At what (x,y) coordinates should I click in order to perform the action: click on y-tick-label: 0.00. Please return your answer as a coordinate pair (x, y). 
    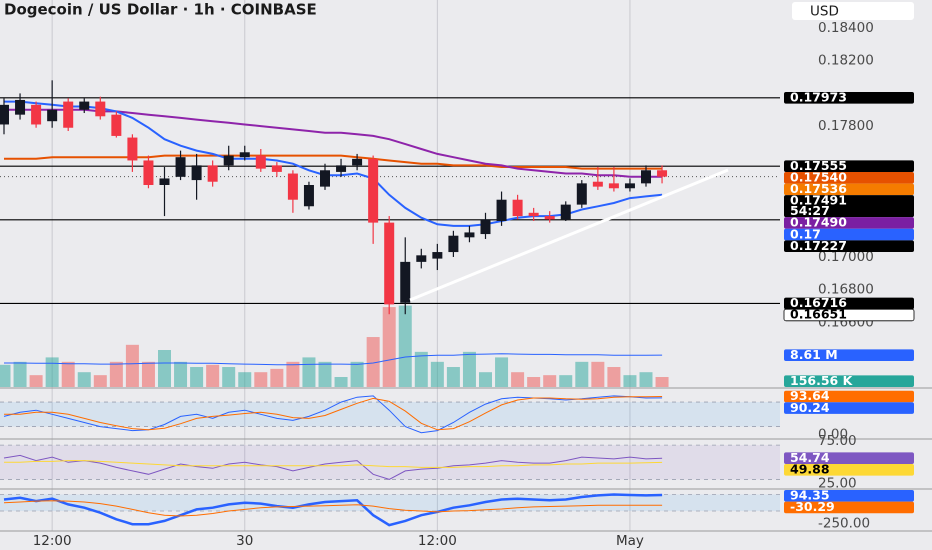
    Looking at the image, I should click on (833, 435).